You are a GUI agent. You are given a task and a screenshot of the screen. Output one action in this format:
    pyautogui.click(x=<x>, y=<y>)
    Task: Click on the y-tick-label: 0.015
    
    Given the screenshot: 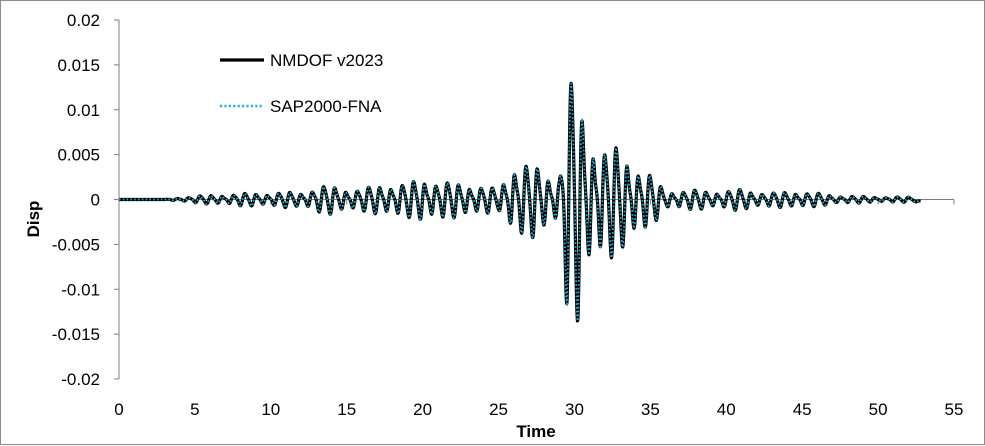 What is the action you would take?
    pyautogui.click(x=78, y=65)
    